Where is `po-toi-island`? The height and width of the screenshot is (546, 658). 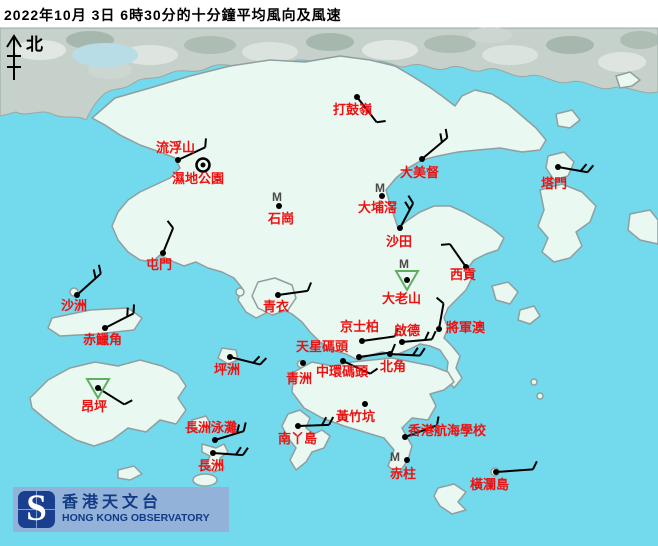 po-toi-island is located at coordinates (450, 499).